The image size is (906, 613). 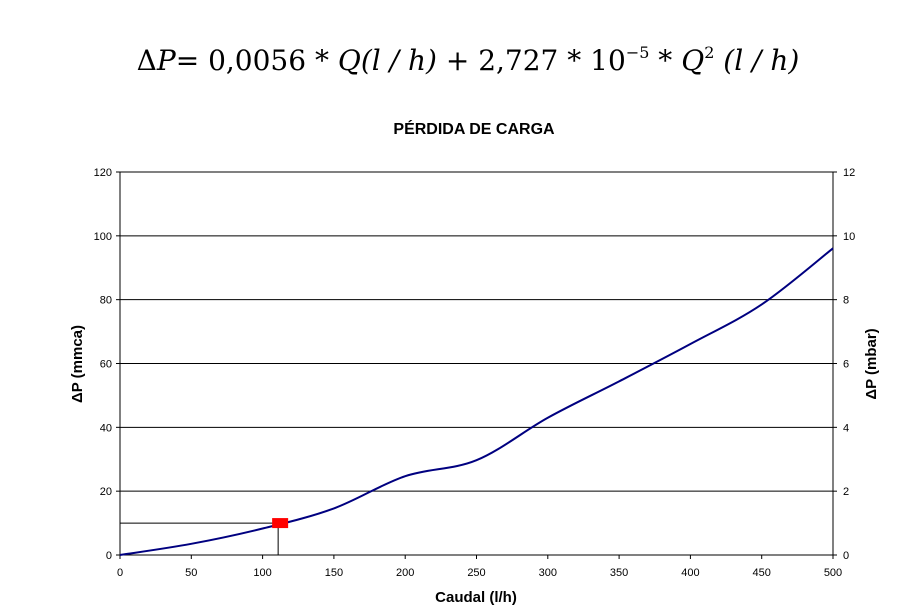 I want to click on y-tick-label: 120, so click(x=103, y=173).